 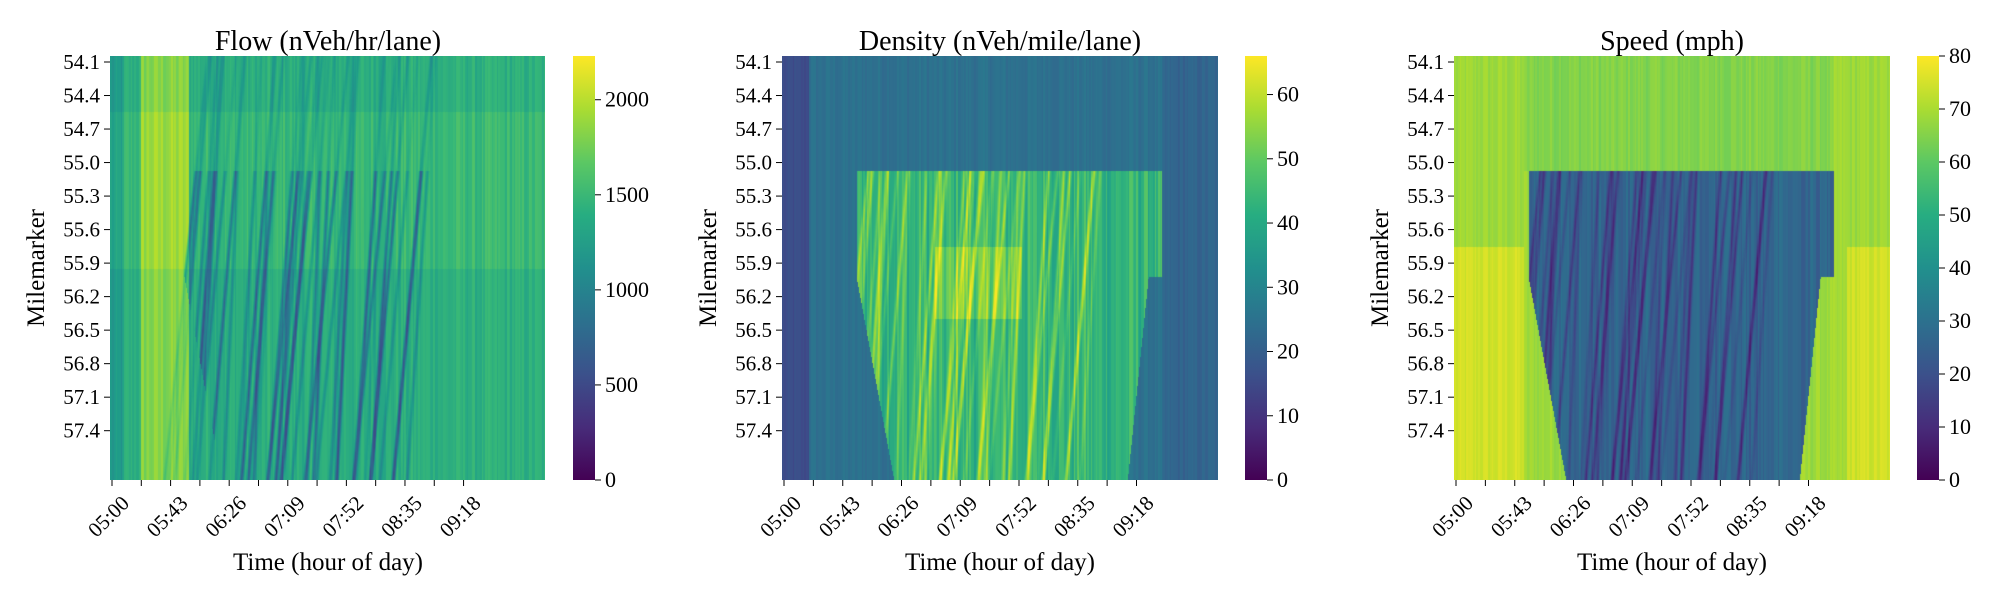 What do you see at coordinates (584, 268) in the screenshot?
I see `flow-colorbar` at bounding box center [584, 268].